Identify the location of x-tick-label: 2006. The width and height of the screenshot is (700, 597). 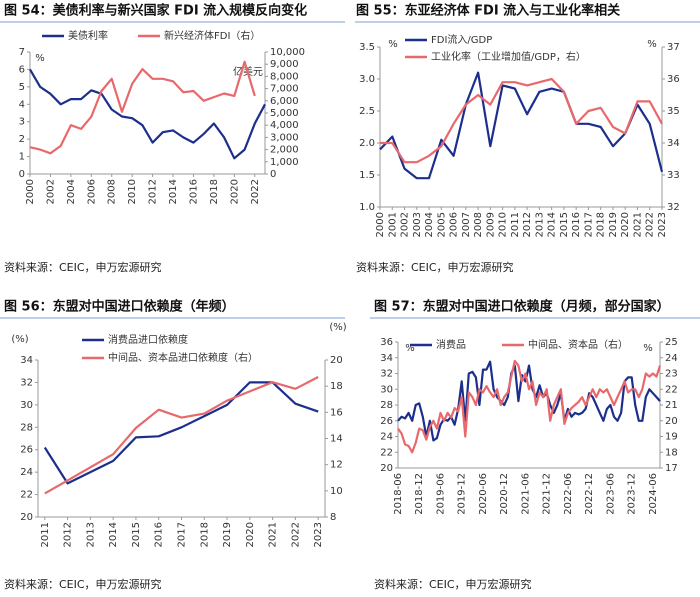
(91, 191).